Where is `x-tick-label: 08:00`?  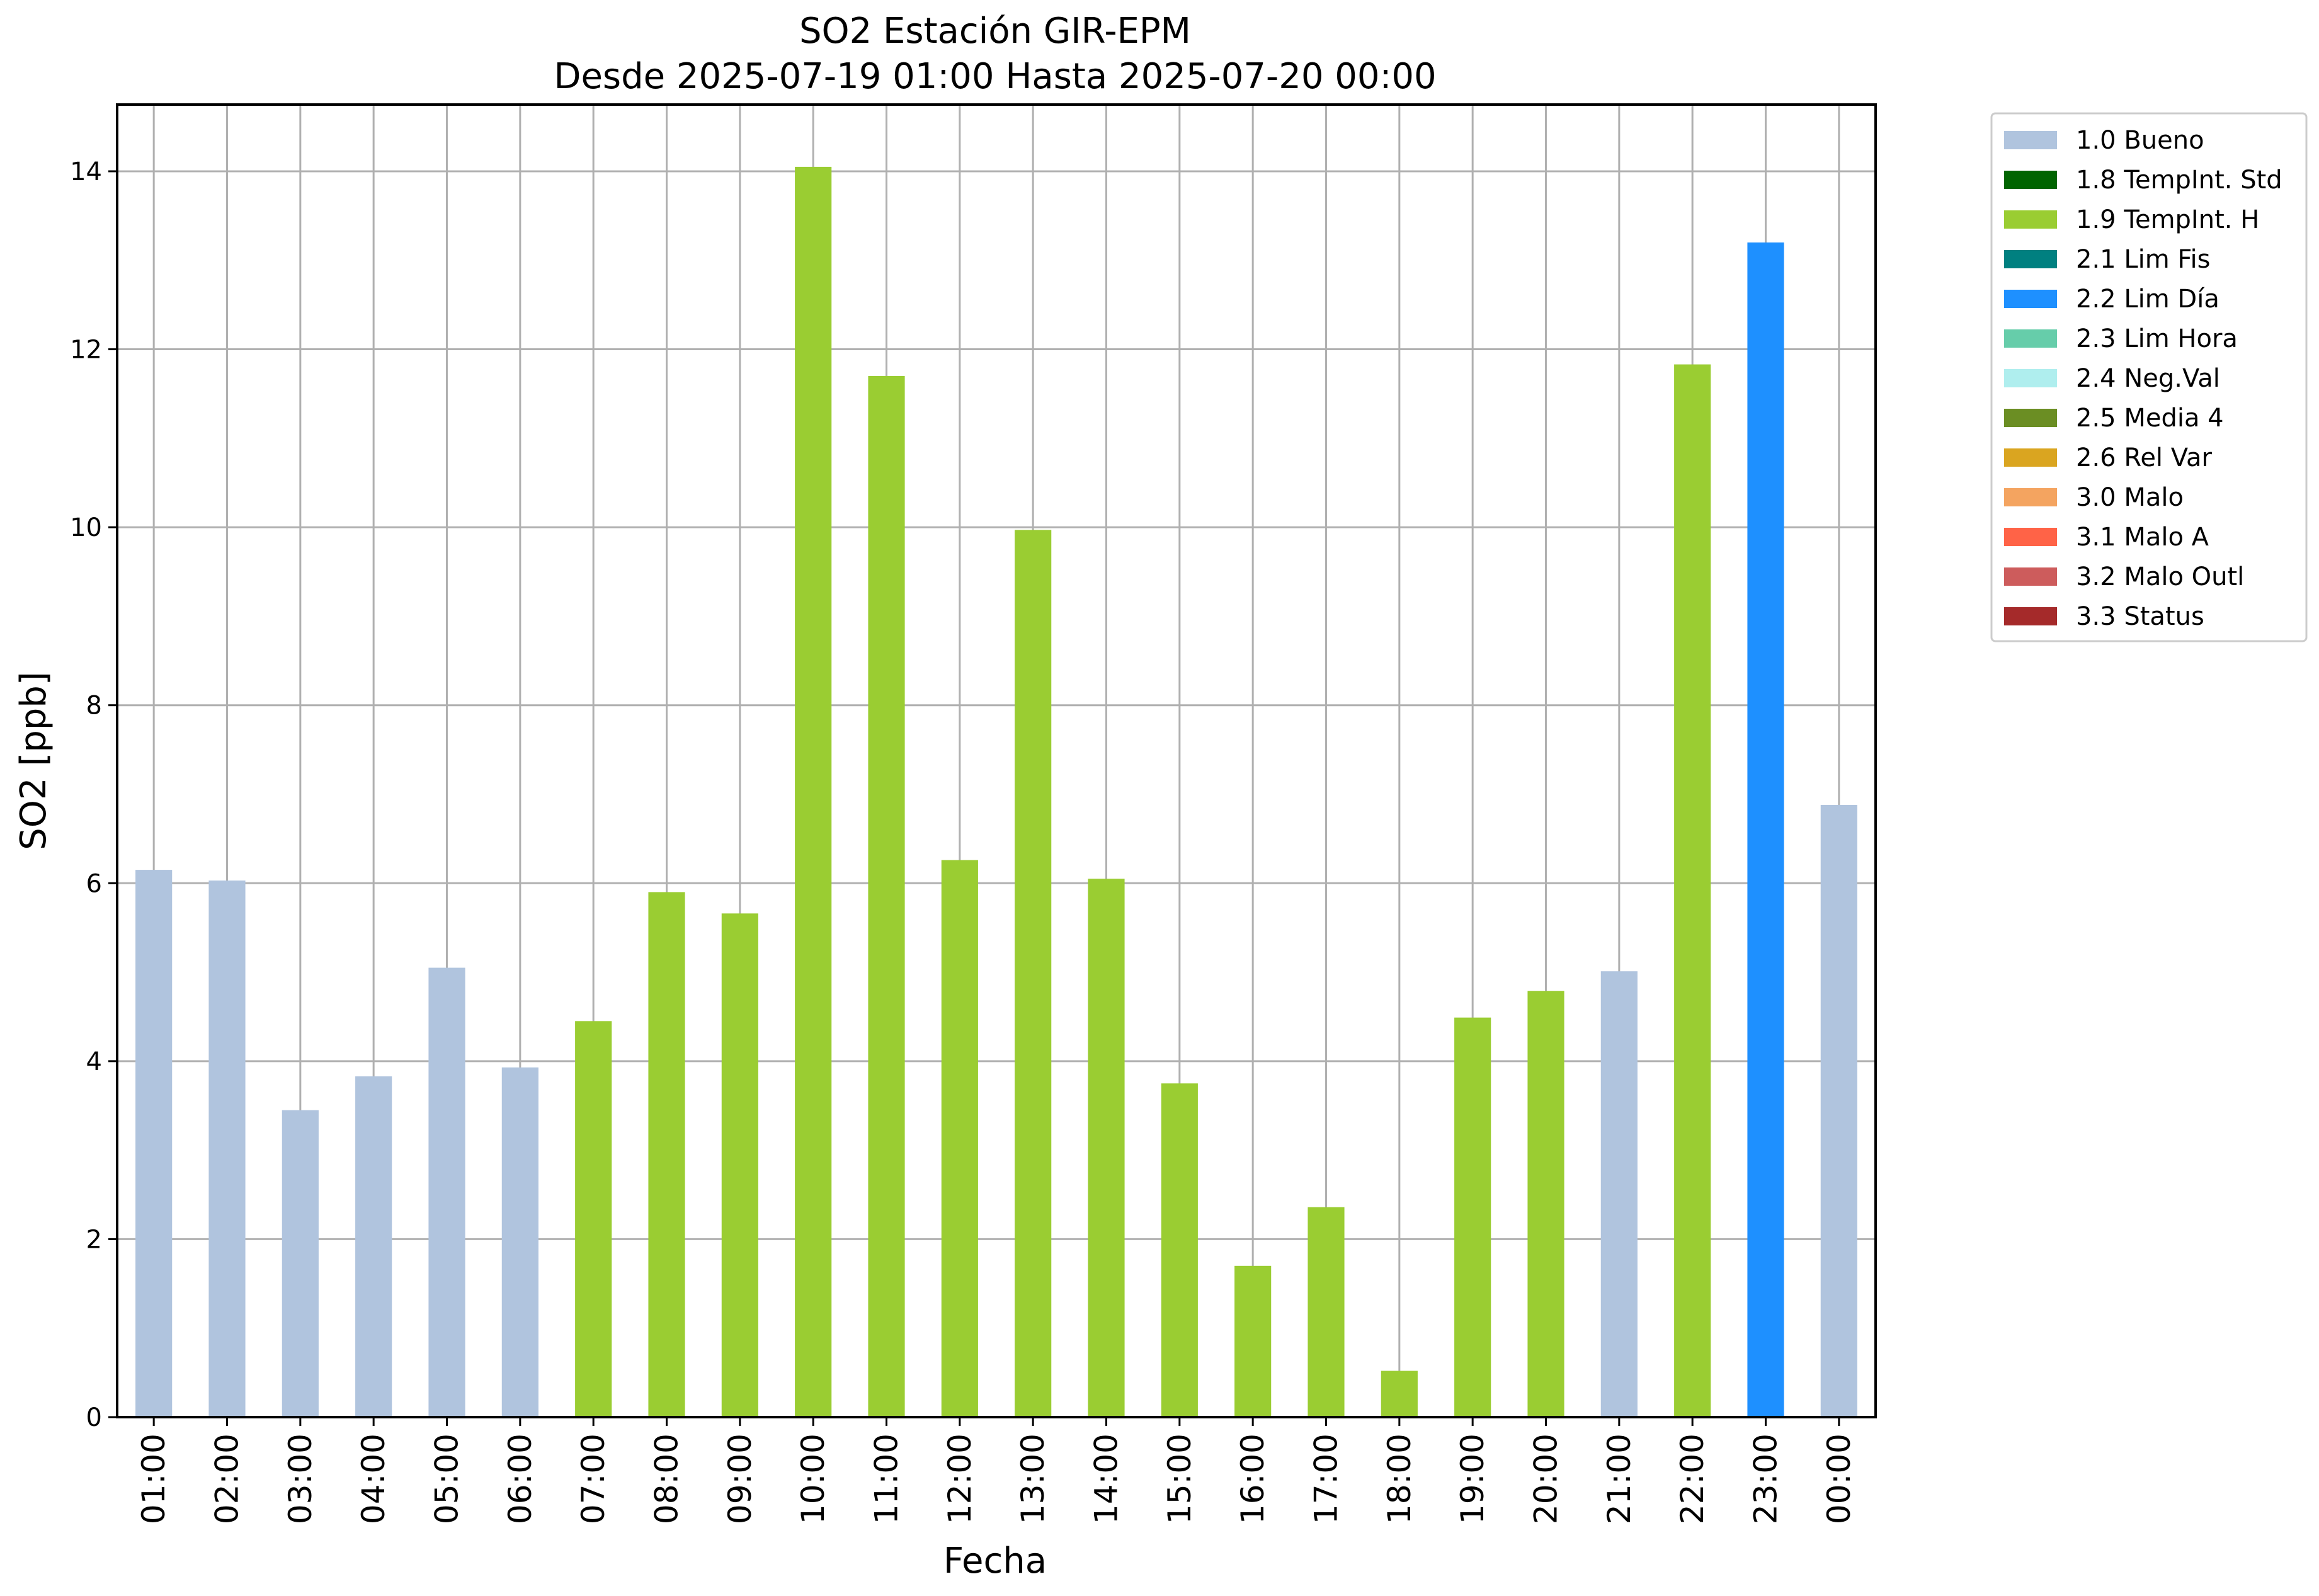 x-tick-label: 08:00 is located at coordinates (667, 1479).